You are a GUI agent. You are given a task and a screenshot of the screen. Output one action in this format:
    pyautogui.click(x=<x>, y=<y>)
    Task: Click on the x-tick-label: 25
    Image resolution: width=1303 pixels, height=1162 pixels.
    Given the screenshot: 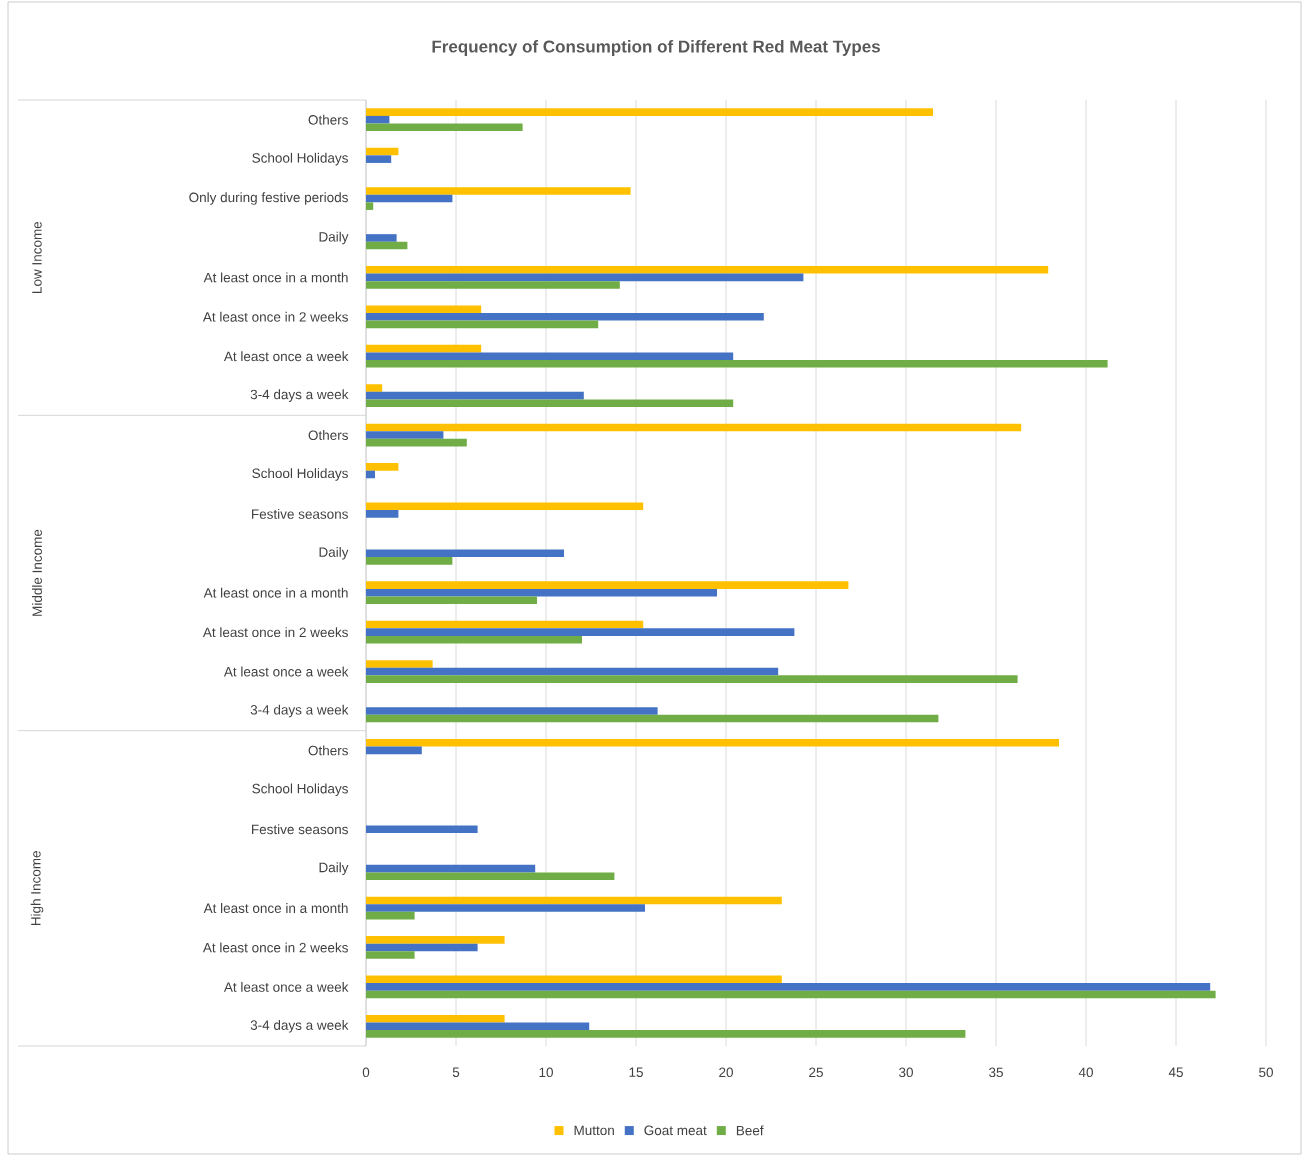 What is the action you would take?
    pyautogui.click(x=816, y=1072)
    